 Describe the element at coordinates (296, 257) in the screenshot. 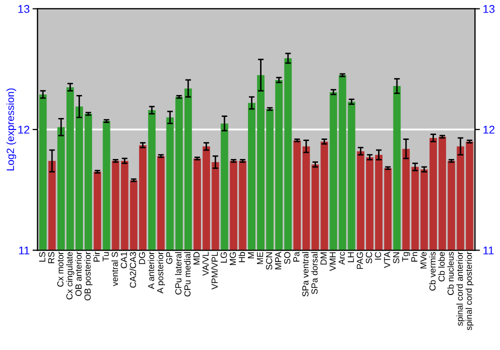

I see `x-tick-label: Pa` at that location.